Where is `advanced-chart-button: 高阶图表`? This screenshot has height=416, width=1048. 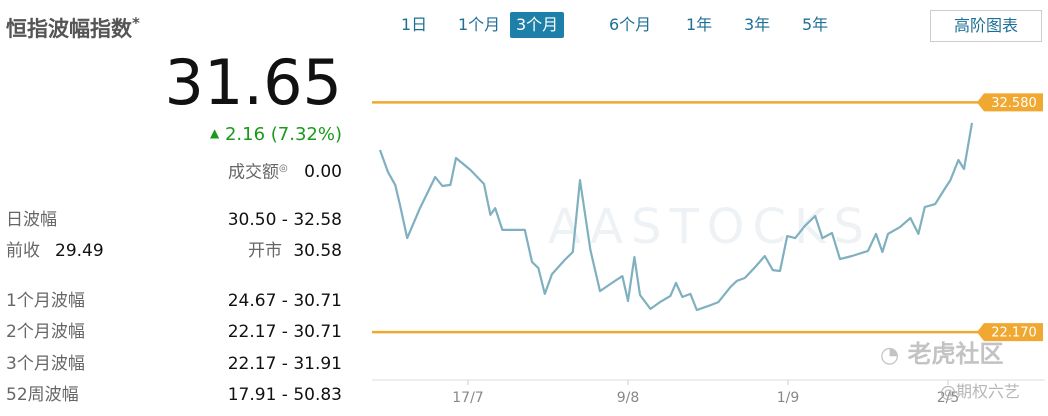
advanced-chart-button: 高阶图表 is located at coordinates (986, 26).